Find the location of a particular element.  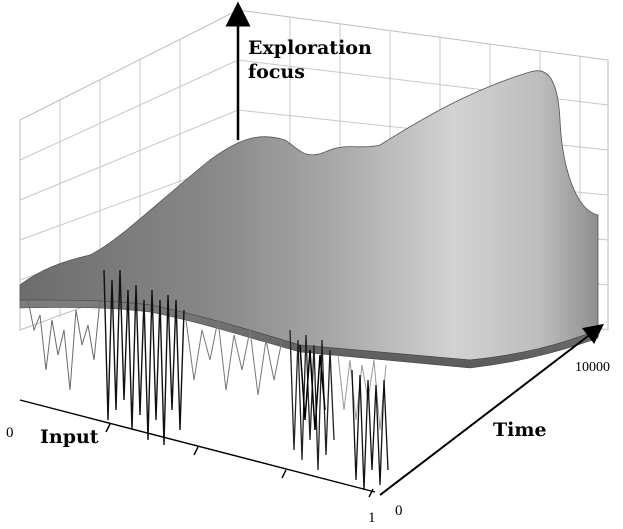

vertical-axis-label-line2: focus is located at coordinates (276, 72).